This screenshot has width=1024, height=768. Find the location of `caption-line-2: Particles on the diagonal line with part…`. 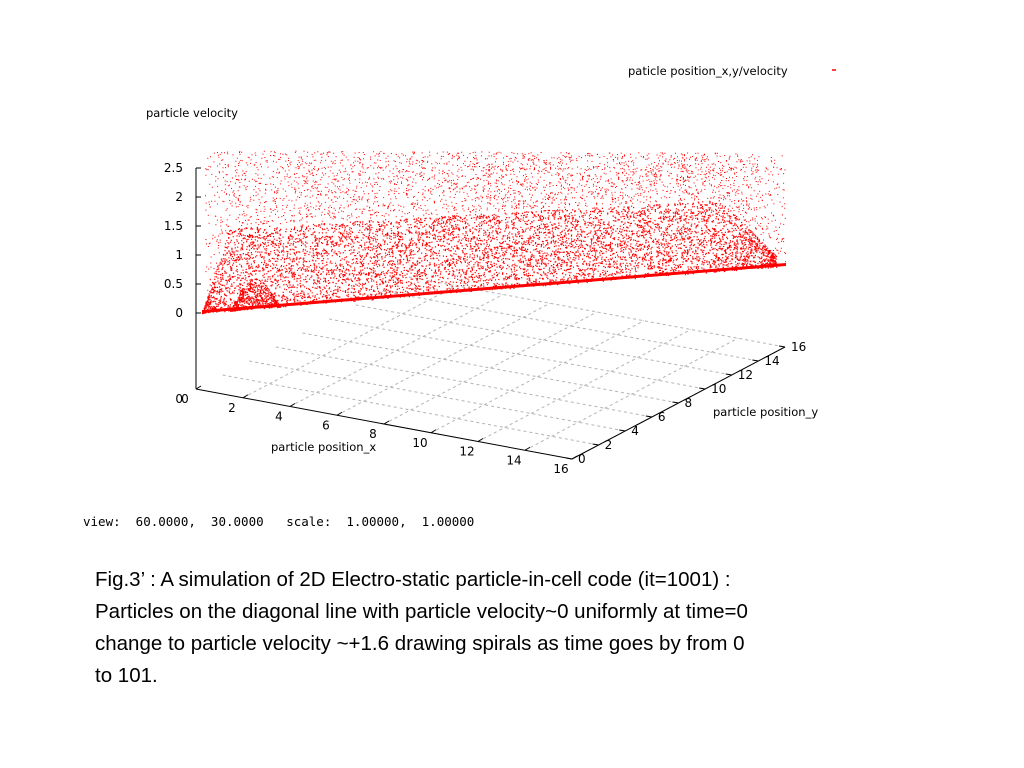

caption-line-2: Particles on the diagonal line with part… is located at coordinates (421, 611).